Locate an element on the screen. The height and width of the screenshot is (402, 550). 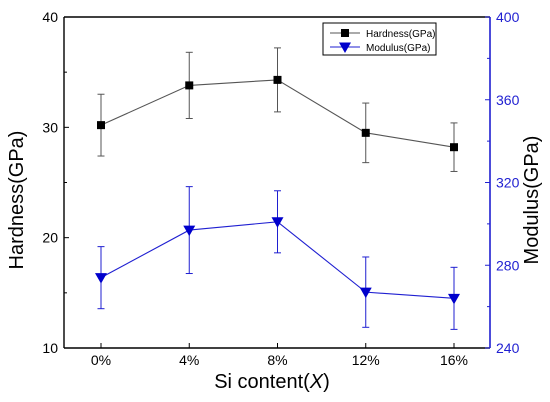
x-tick-label: 8% is located at coordinates (277, 360).